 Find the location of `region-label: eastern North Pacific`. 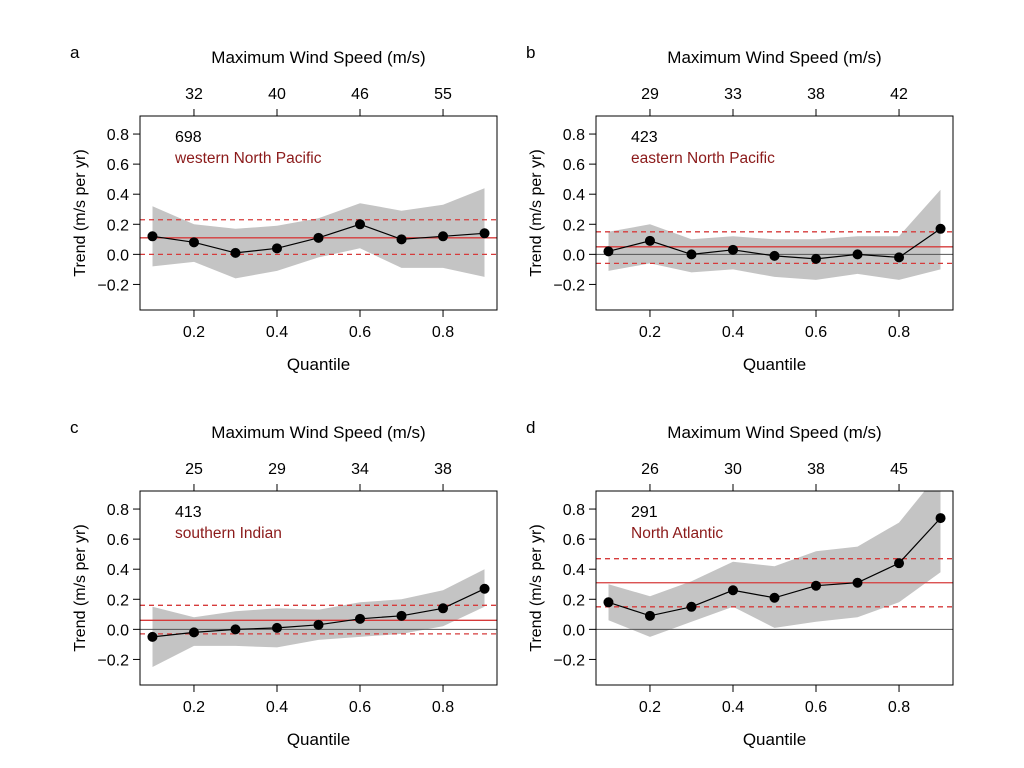

region-label: eastern North Pacific is located at coordinates (703, 158).